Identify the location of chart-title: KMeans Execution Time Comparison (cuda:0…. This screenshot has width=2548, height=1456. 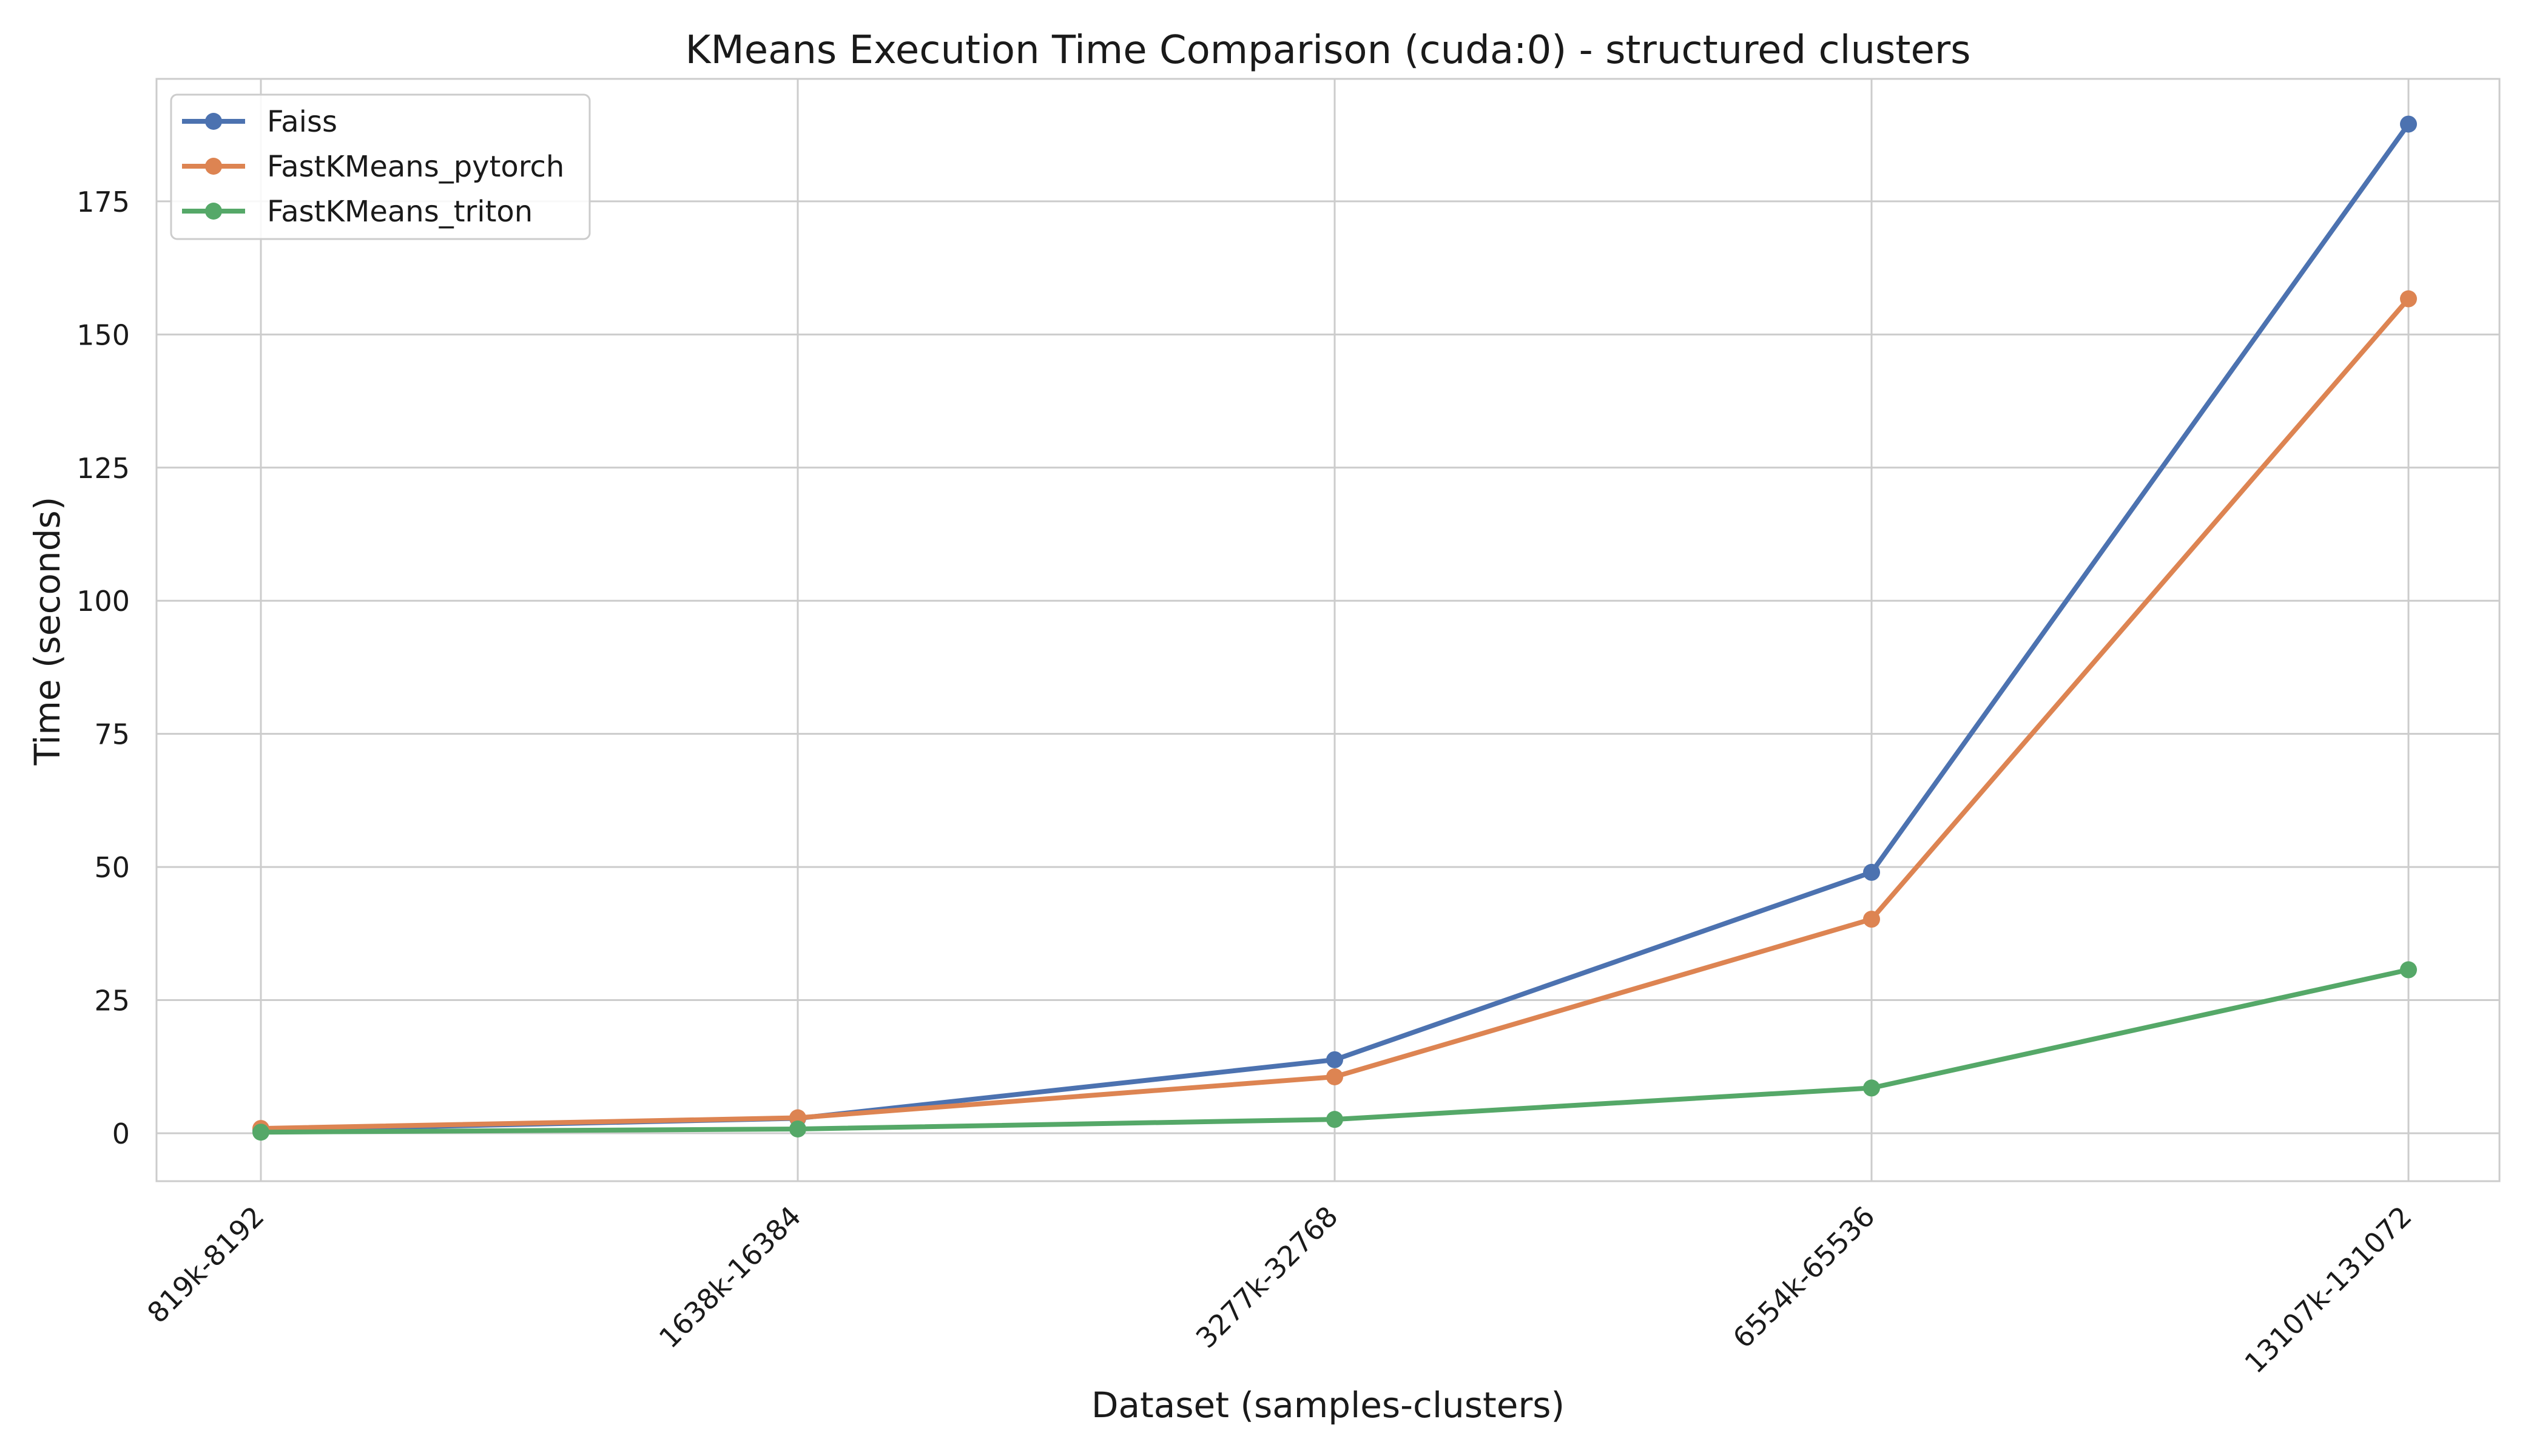
(1328, 50).